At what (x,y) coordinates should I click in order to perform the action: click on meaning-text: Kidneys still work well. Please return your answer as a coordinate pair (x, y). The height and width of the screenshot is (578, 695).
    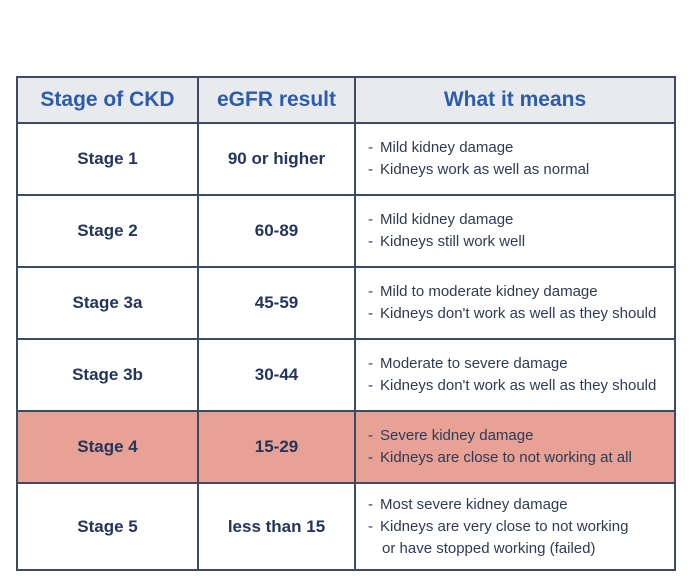
    Looking at the image, I should click on (453, 241).